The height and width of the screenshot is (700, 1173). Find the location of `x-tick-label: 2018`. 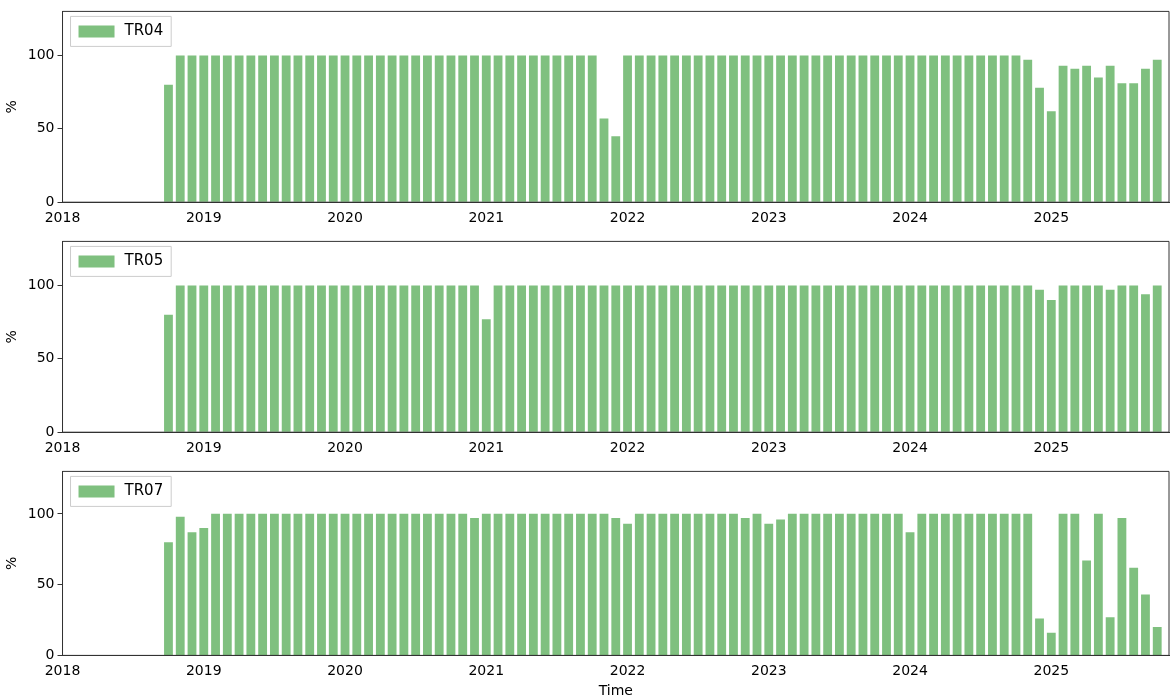

x-tick-label: 2018 is located at coordinates (62, 670).